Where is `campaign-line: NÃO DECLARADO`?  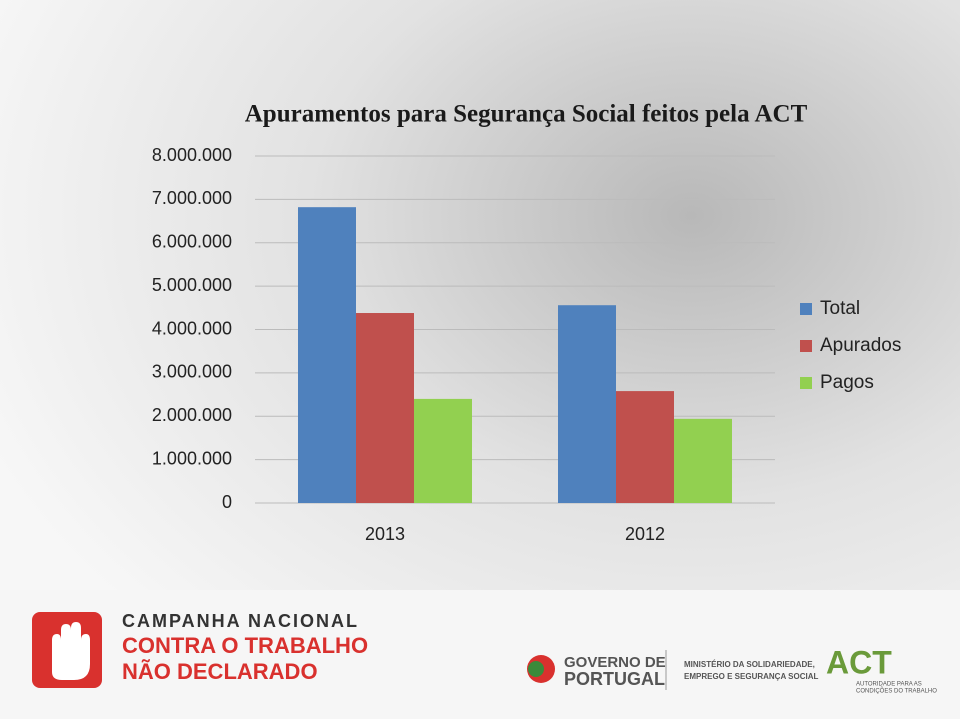
campaign-line: NÃO DECLARADO is located at coordinates (220, 671).